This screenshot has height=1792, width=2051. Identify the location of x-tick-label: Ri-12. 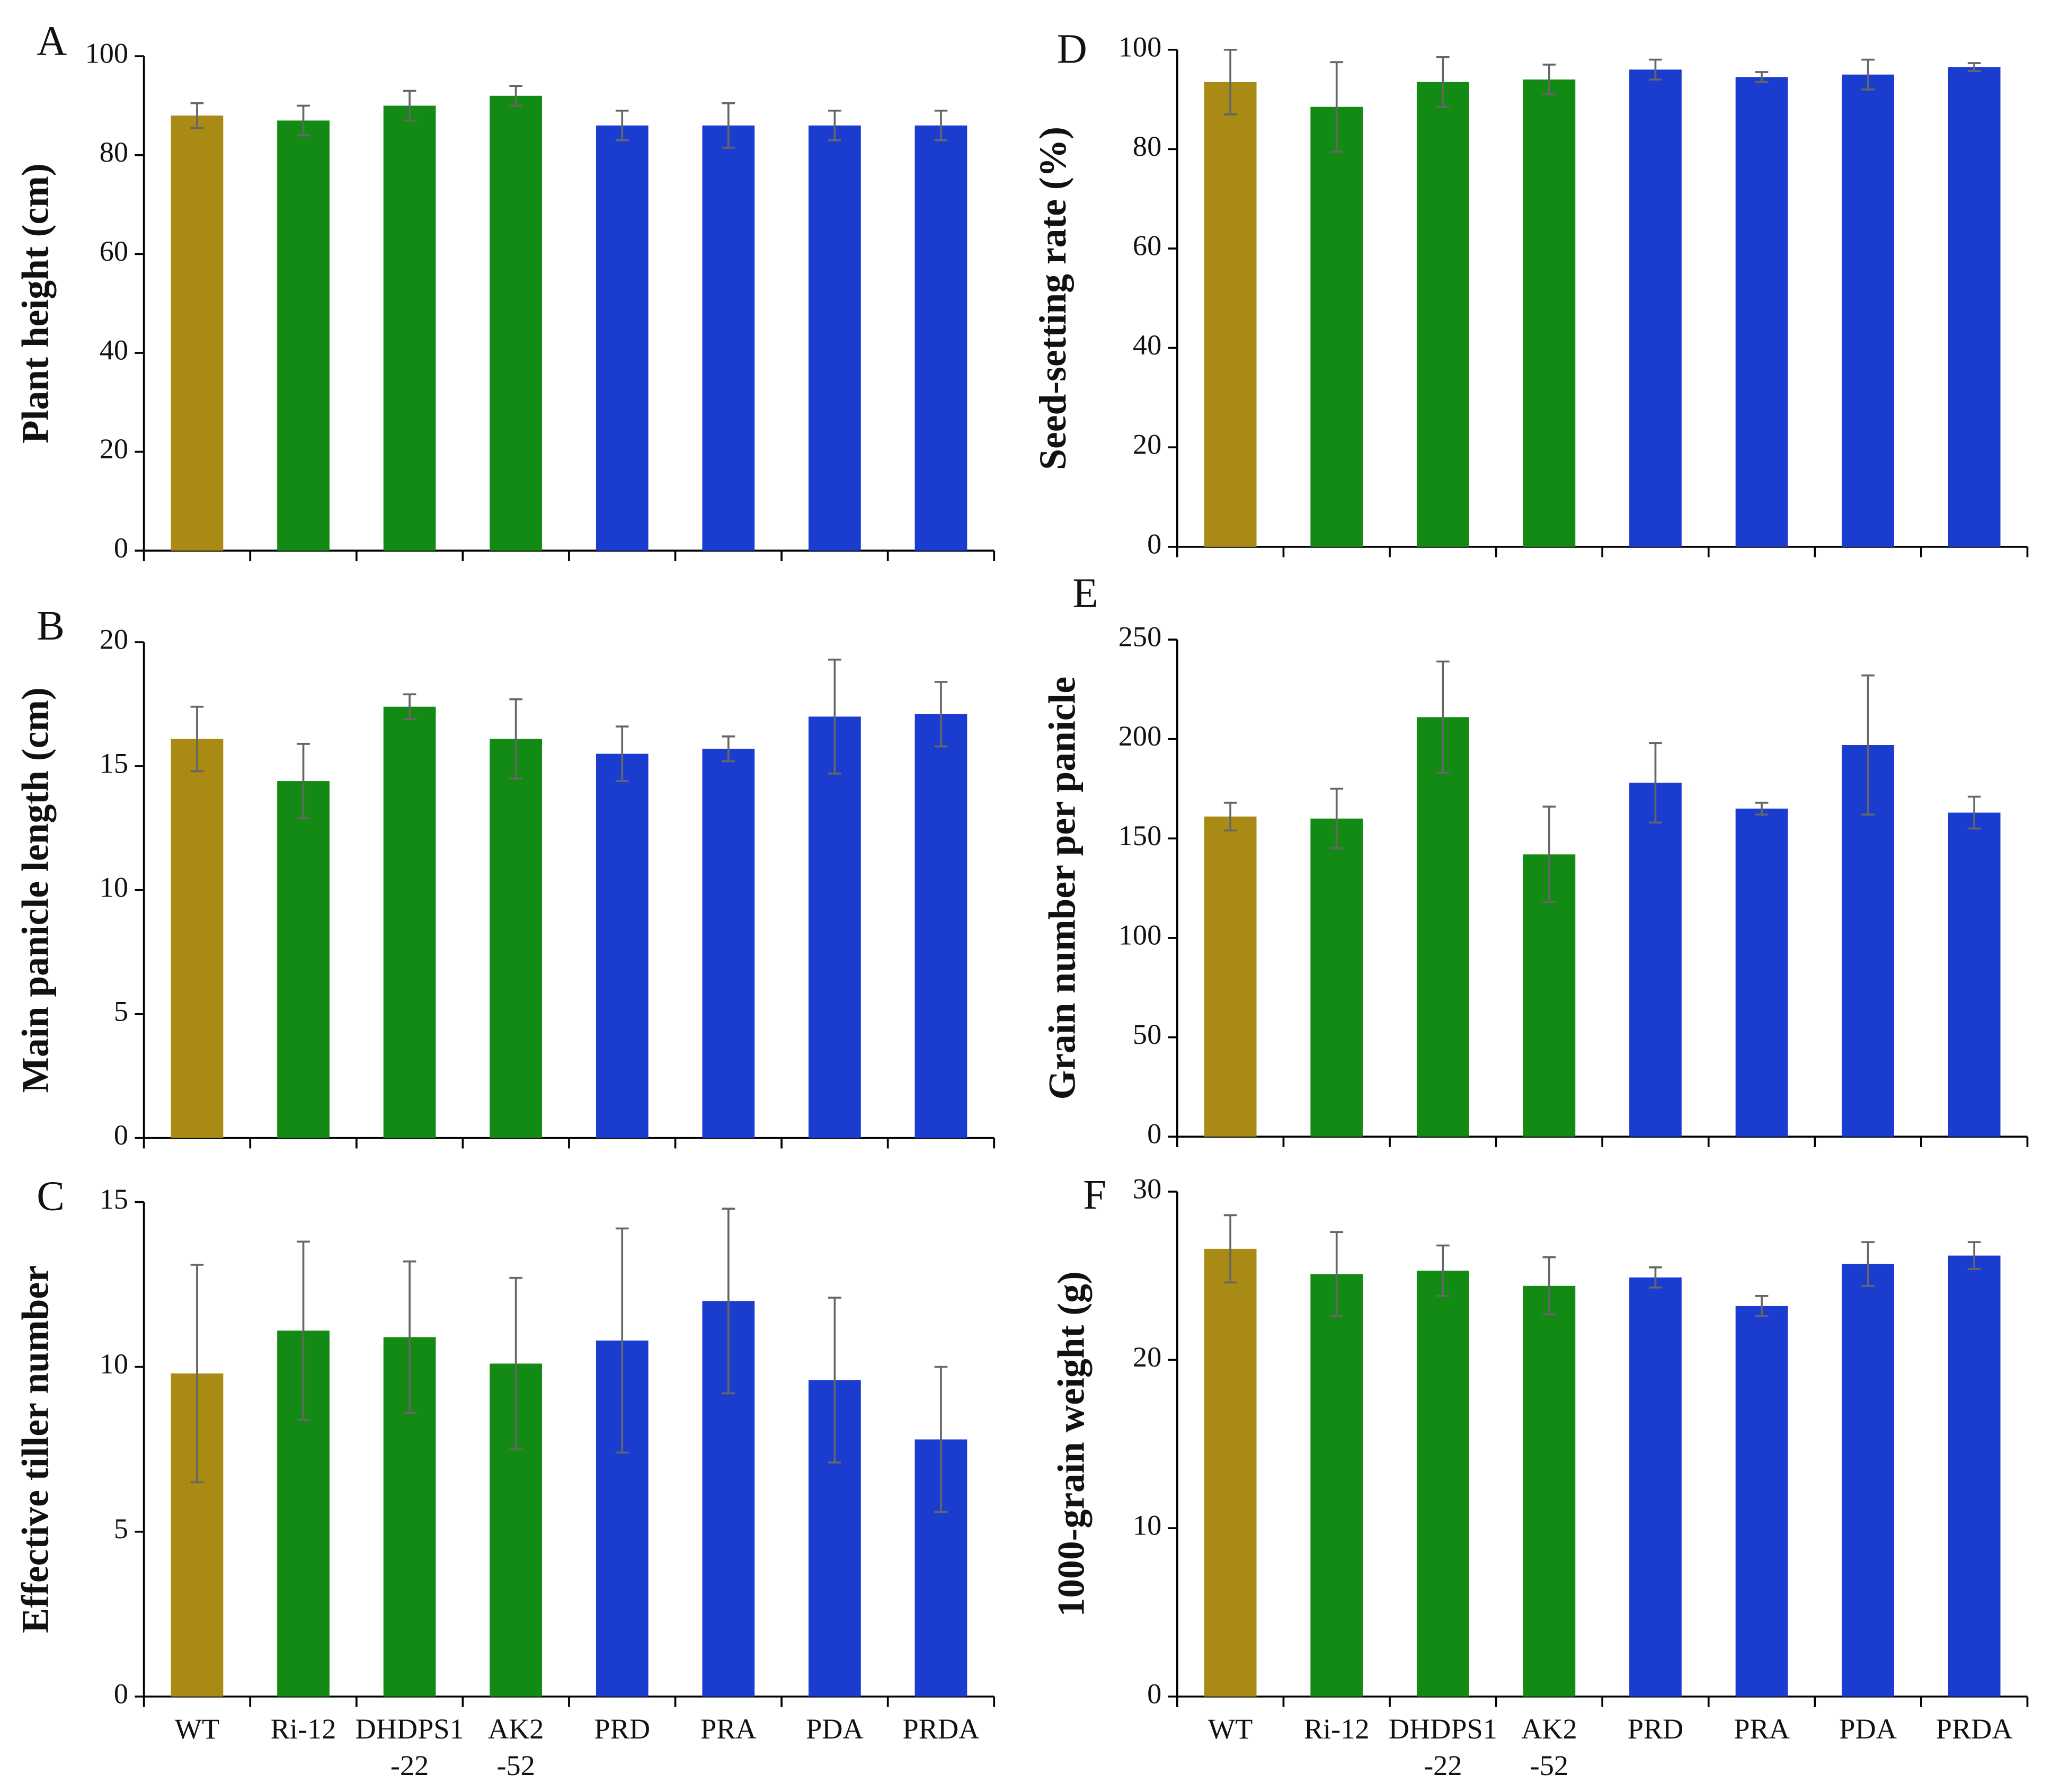
(1337, 1729).